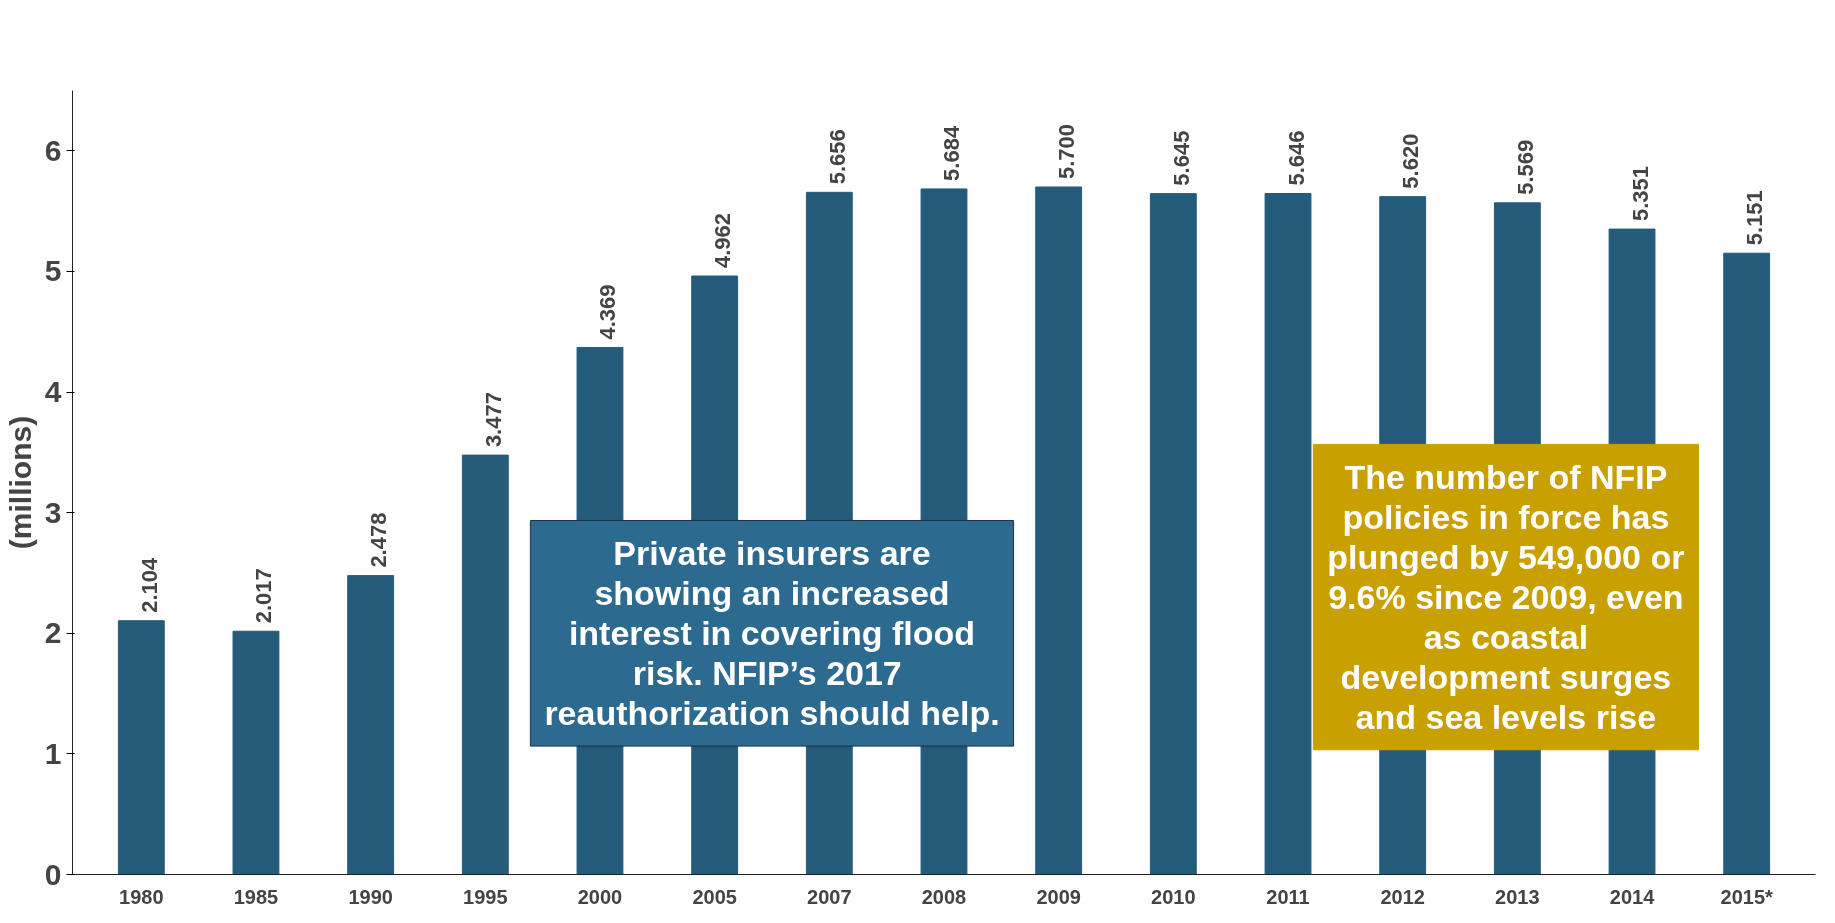  I want to click on x-tick-label: 1990, so click(370, 896).